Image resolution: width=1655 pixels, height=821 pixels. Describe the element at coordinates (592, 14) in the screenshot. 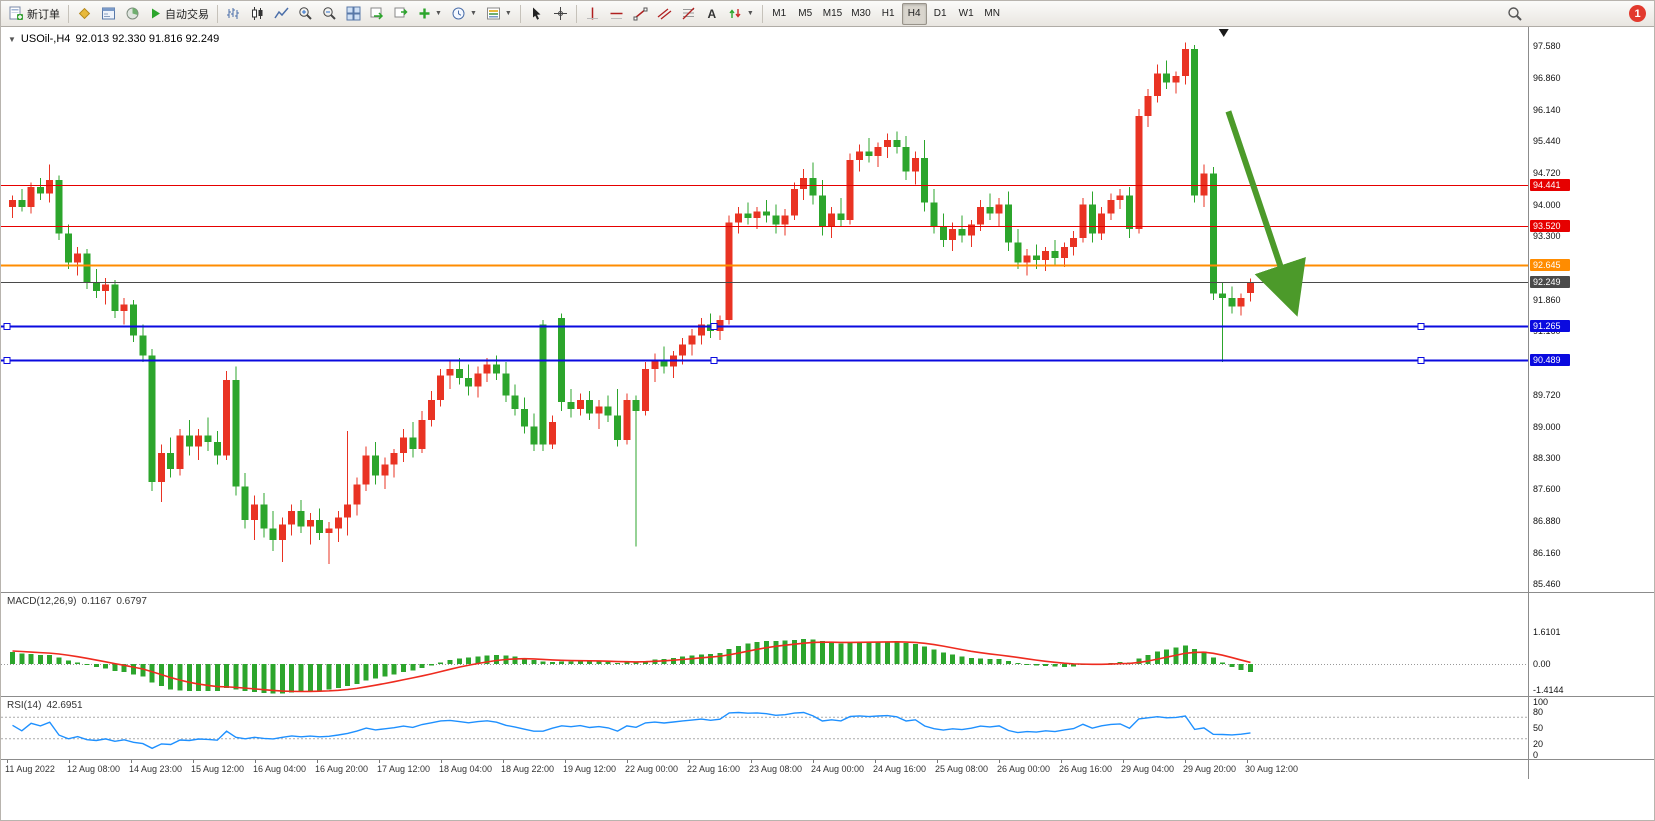

I see `vertical-line-button` at that location.